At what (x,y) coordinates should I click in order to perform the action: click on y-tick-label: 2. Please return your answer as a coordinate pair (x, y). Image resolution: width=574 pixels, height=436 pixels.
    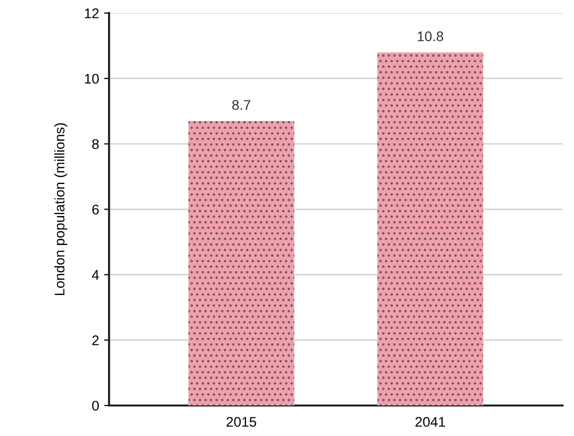
    Looking at the image, I should click on (95, 340).